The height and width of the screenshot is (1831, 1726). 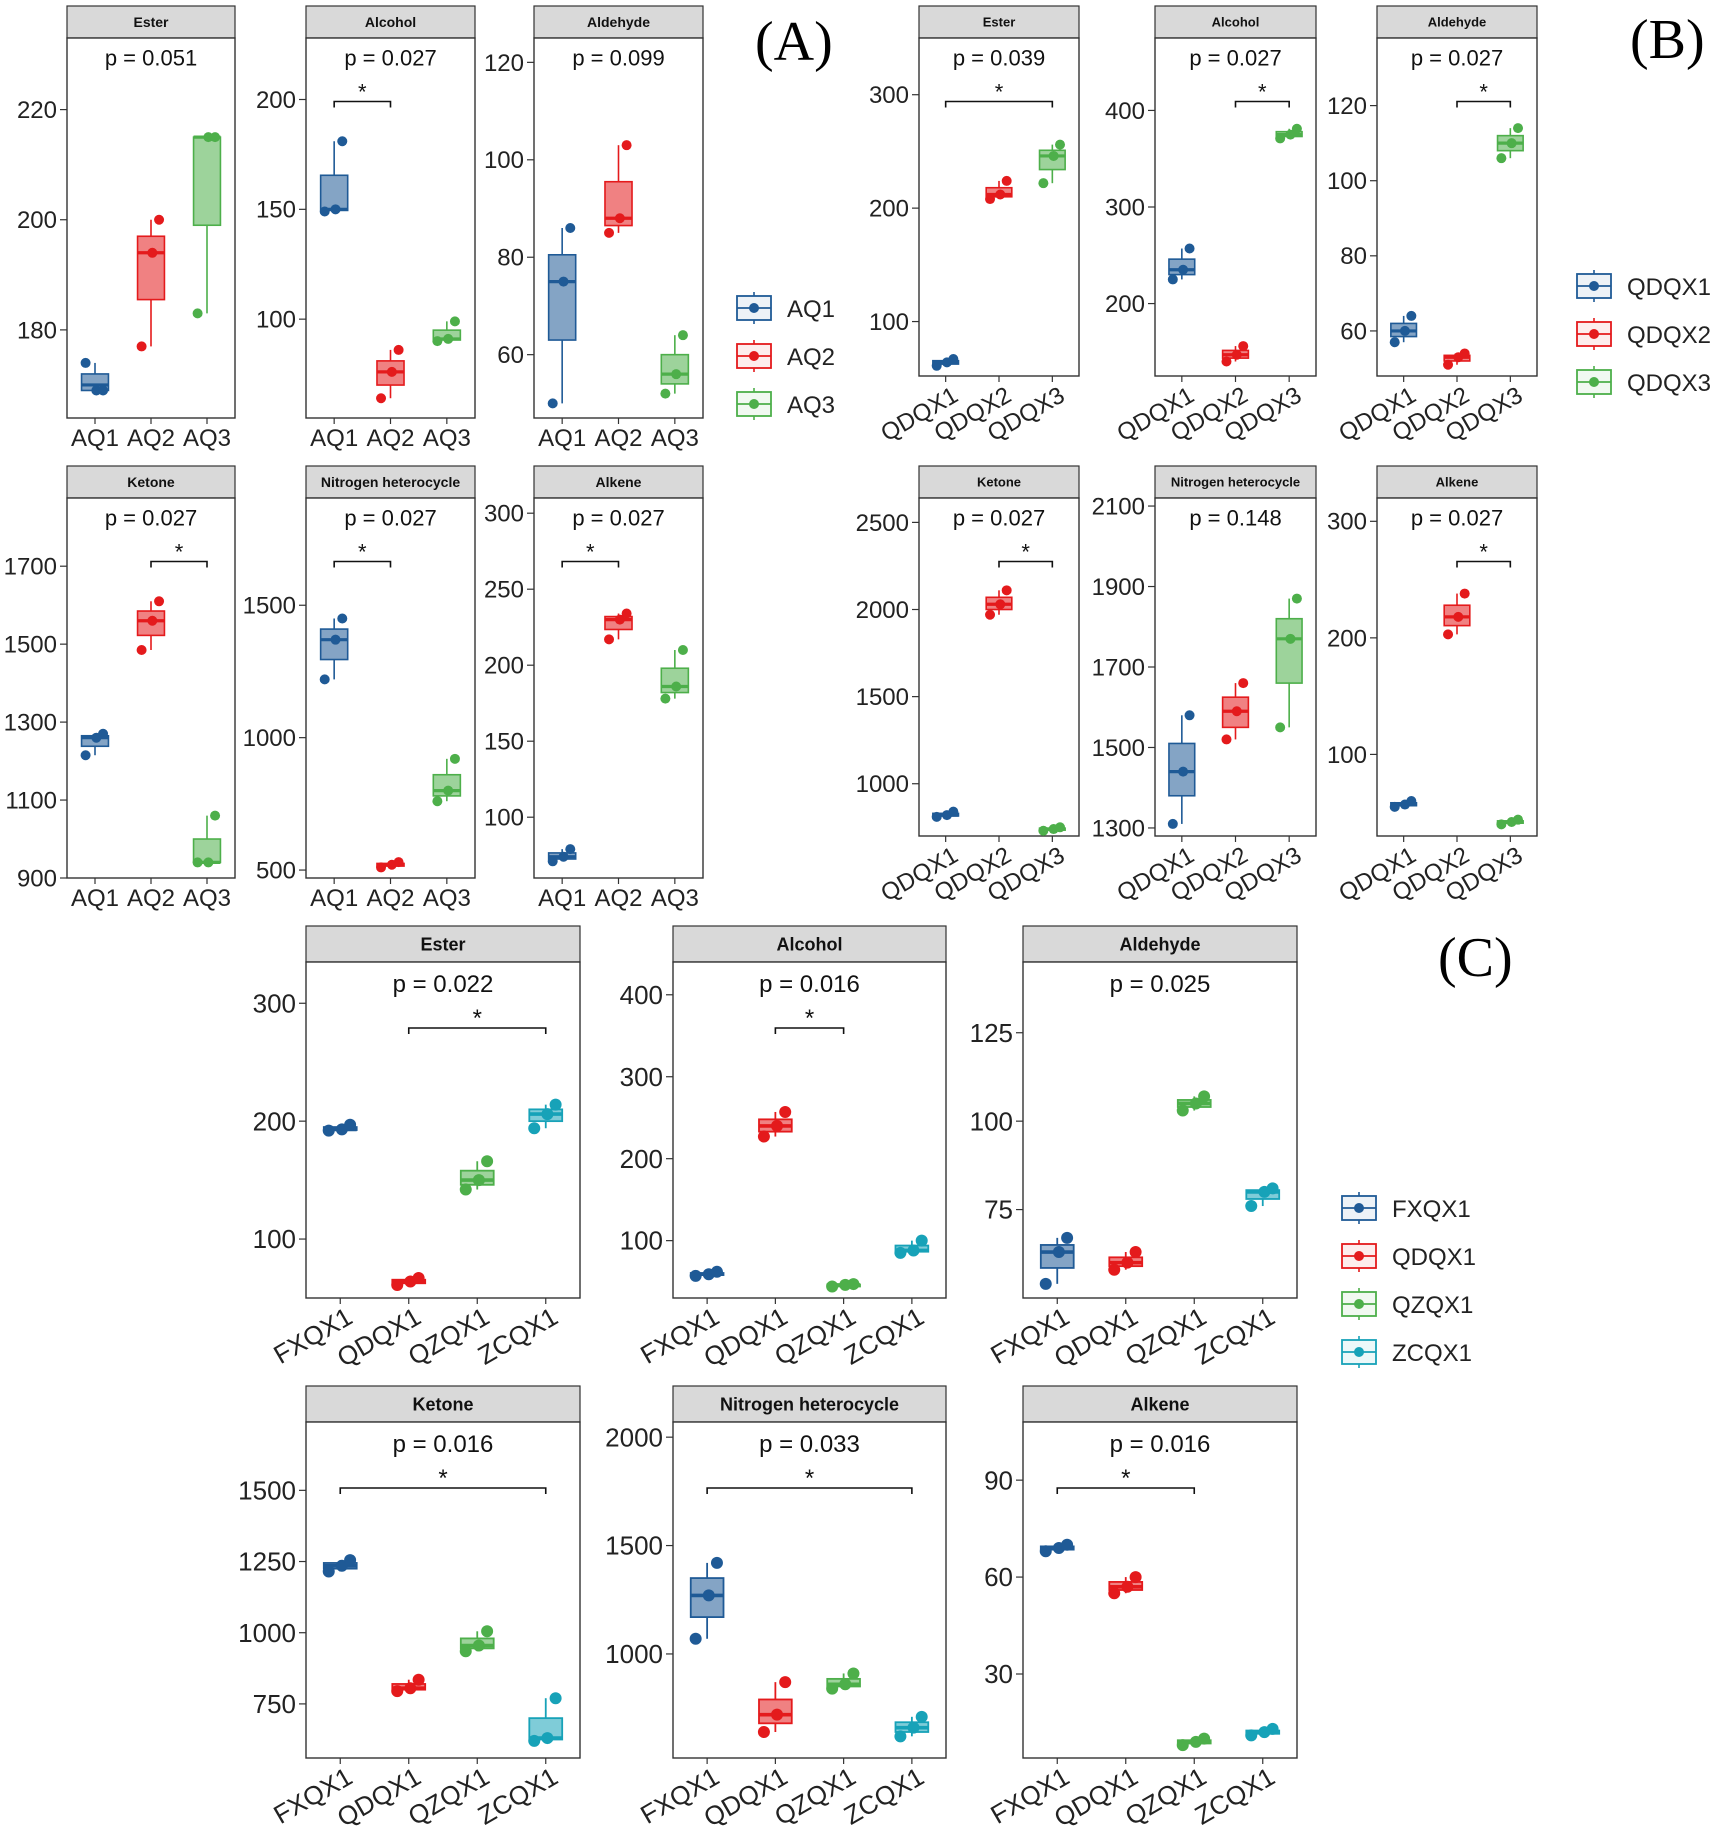 What do you see at coordinates (510, 355) in the screenshot?
I see `chart-a-aldehyde-ytick-label: 60` at bounding box center [510, 355].